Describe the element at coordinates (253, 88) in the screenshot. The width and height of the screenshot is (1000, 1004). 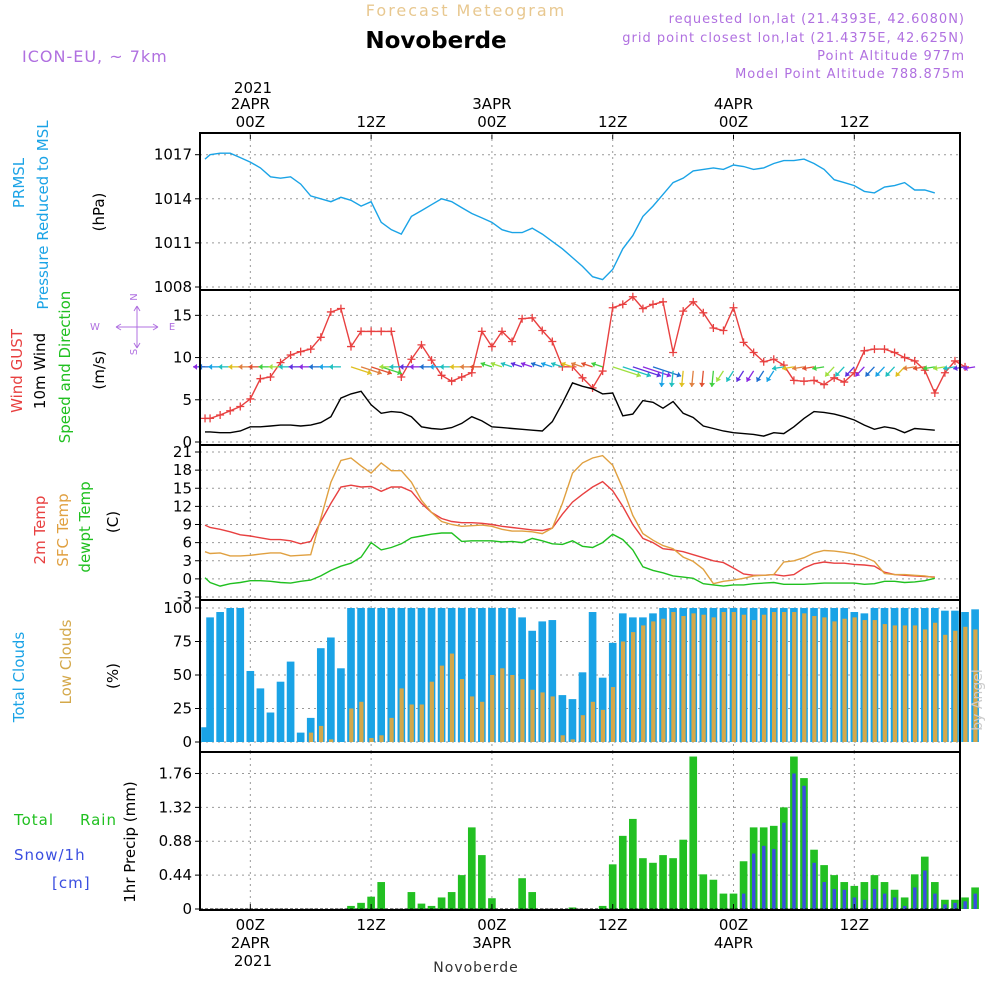
I see `top-year: 2021` at that location.